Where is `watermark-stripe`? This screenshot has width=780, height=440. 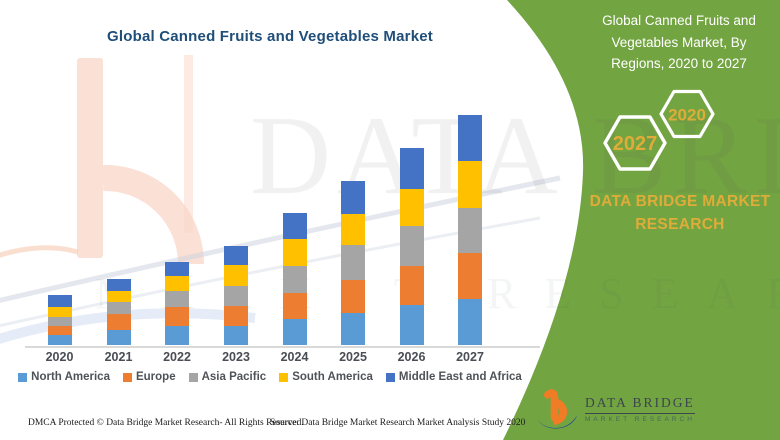 watermark-stripe is located at coordinates (188, 144).